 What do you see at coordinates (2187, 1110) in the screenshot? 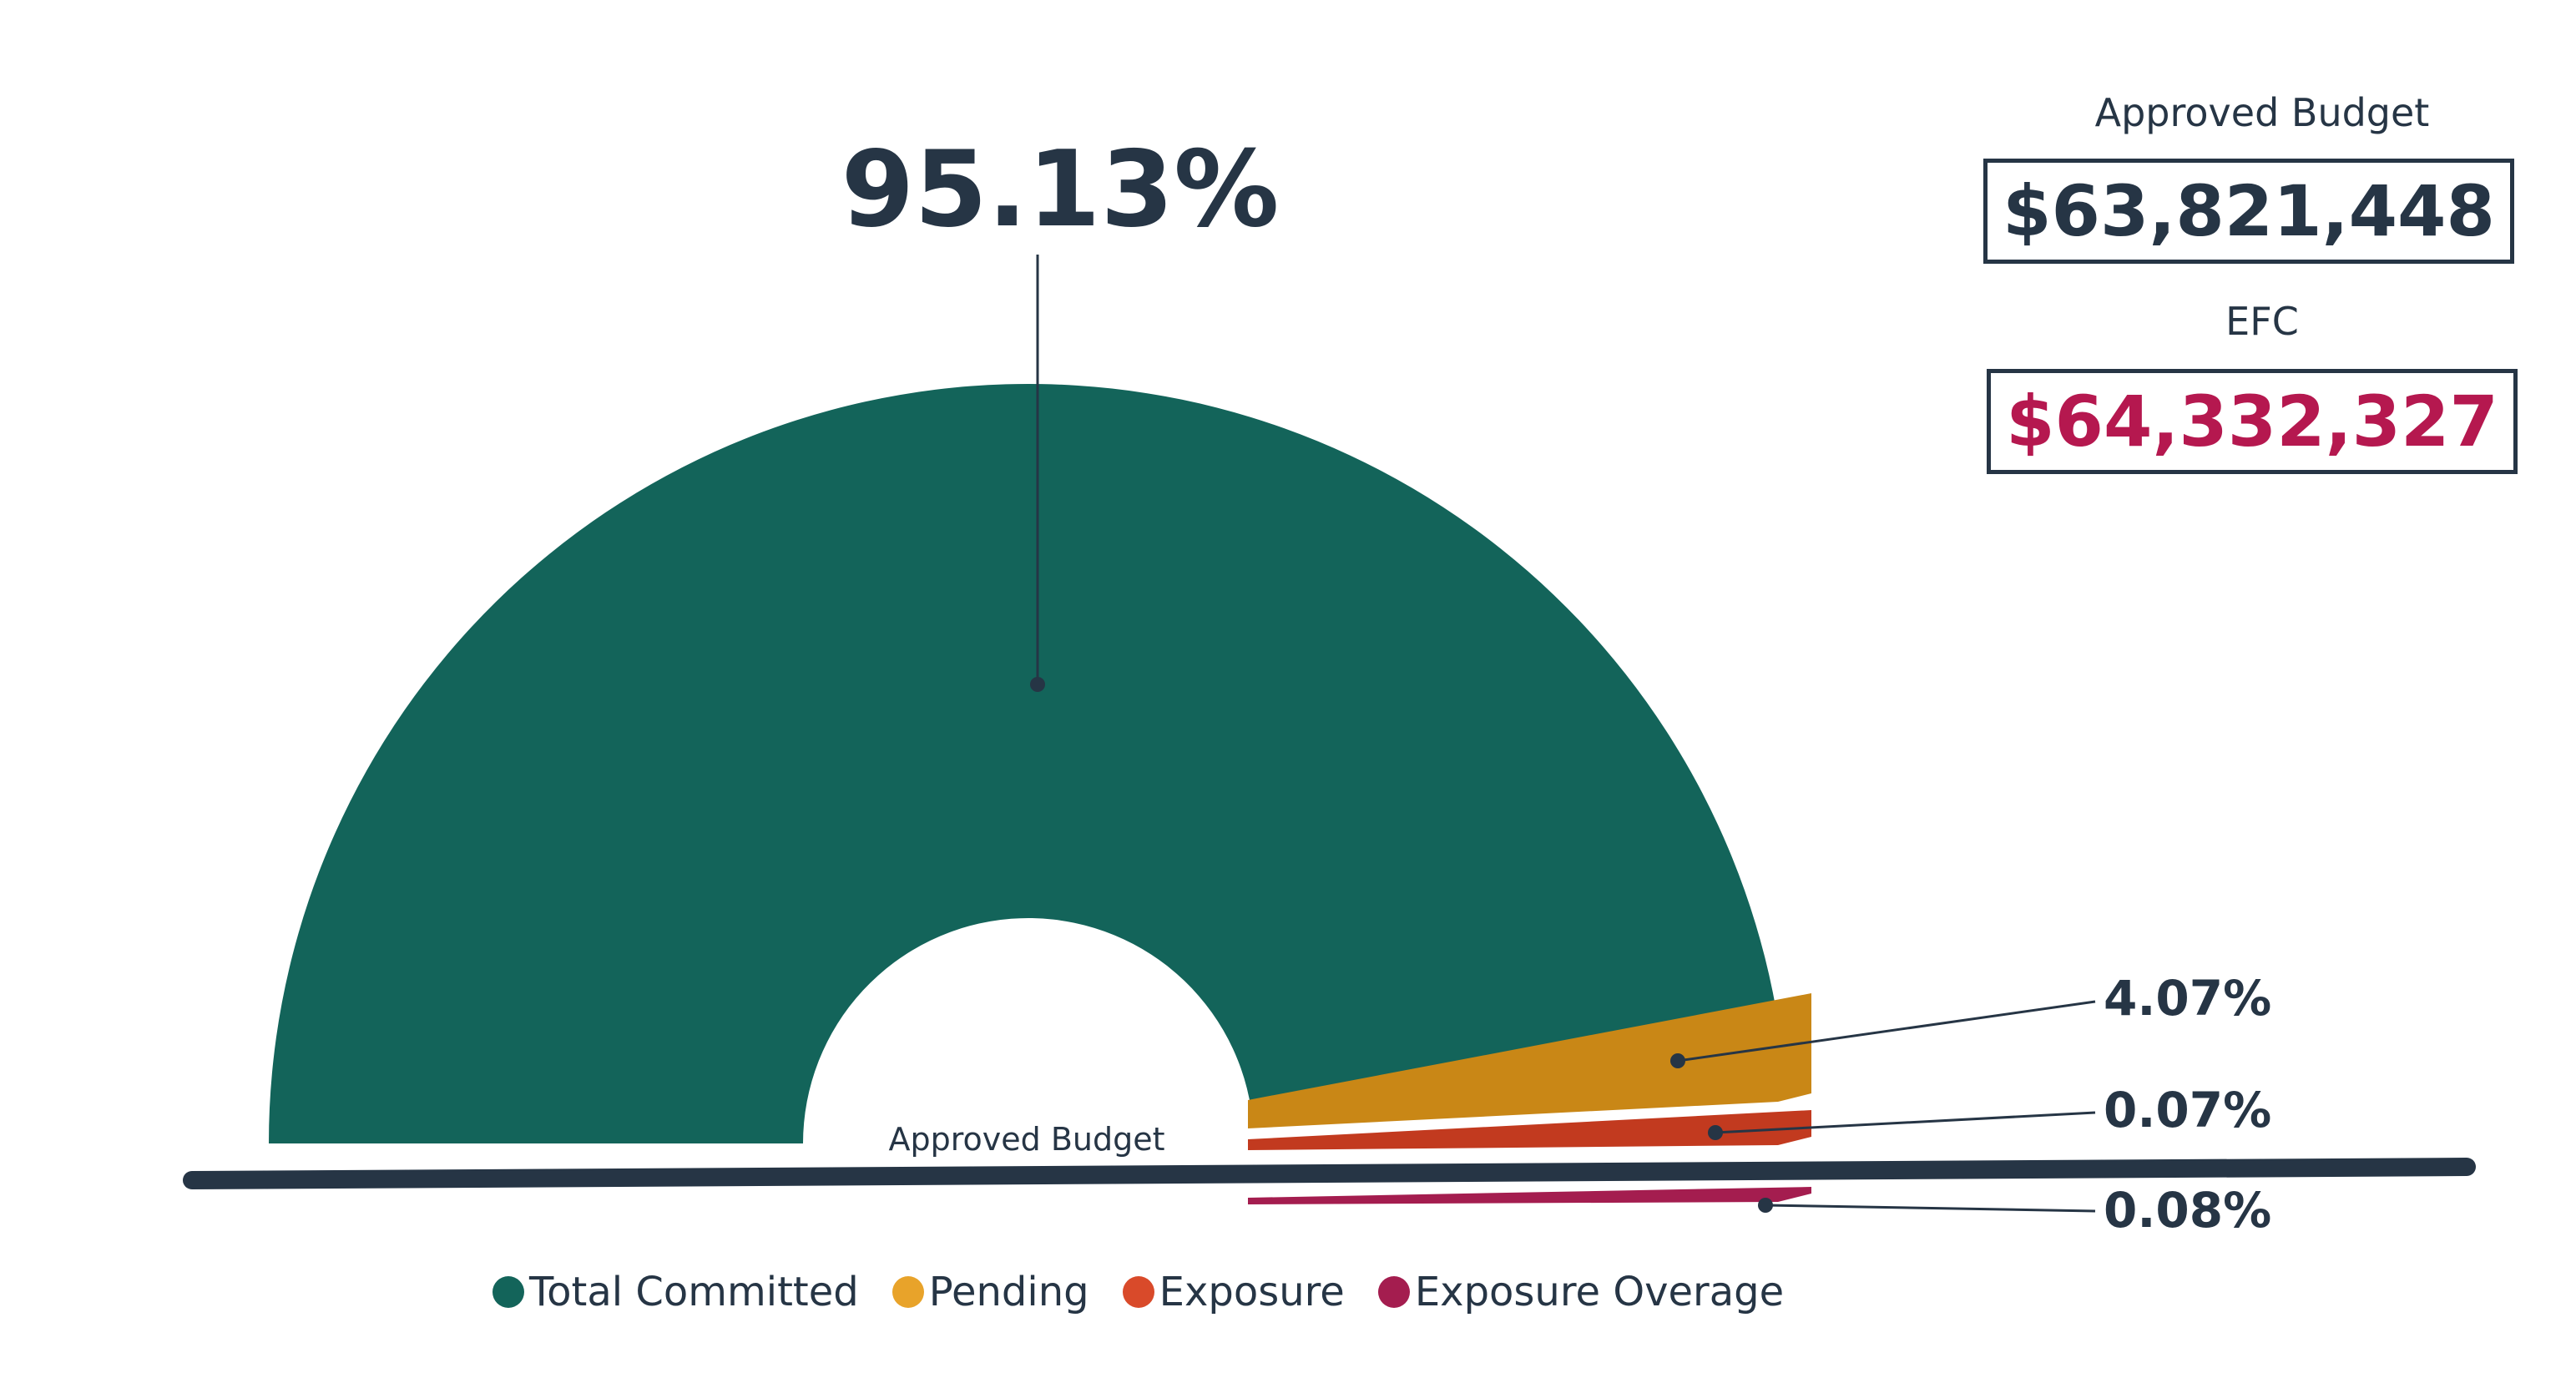
I see `value-label-exposure: 0.07%` at bounding box center [2187, 1110].